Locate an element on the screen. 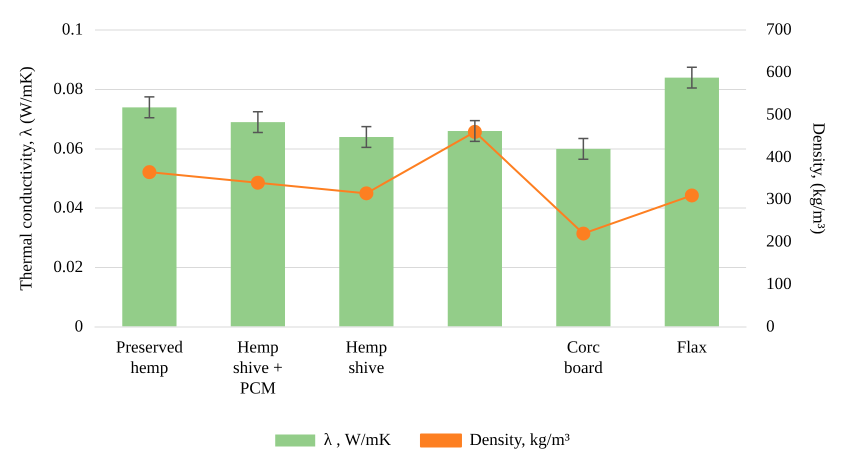  y2-tick-label: 500 is located at coordinates (779, 114).